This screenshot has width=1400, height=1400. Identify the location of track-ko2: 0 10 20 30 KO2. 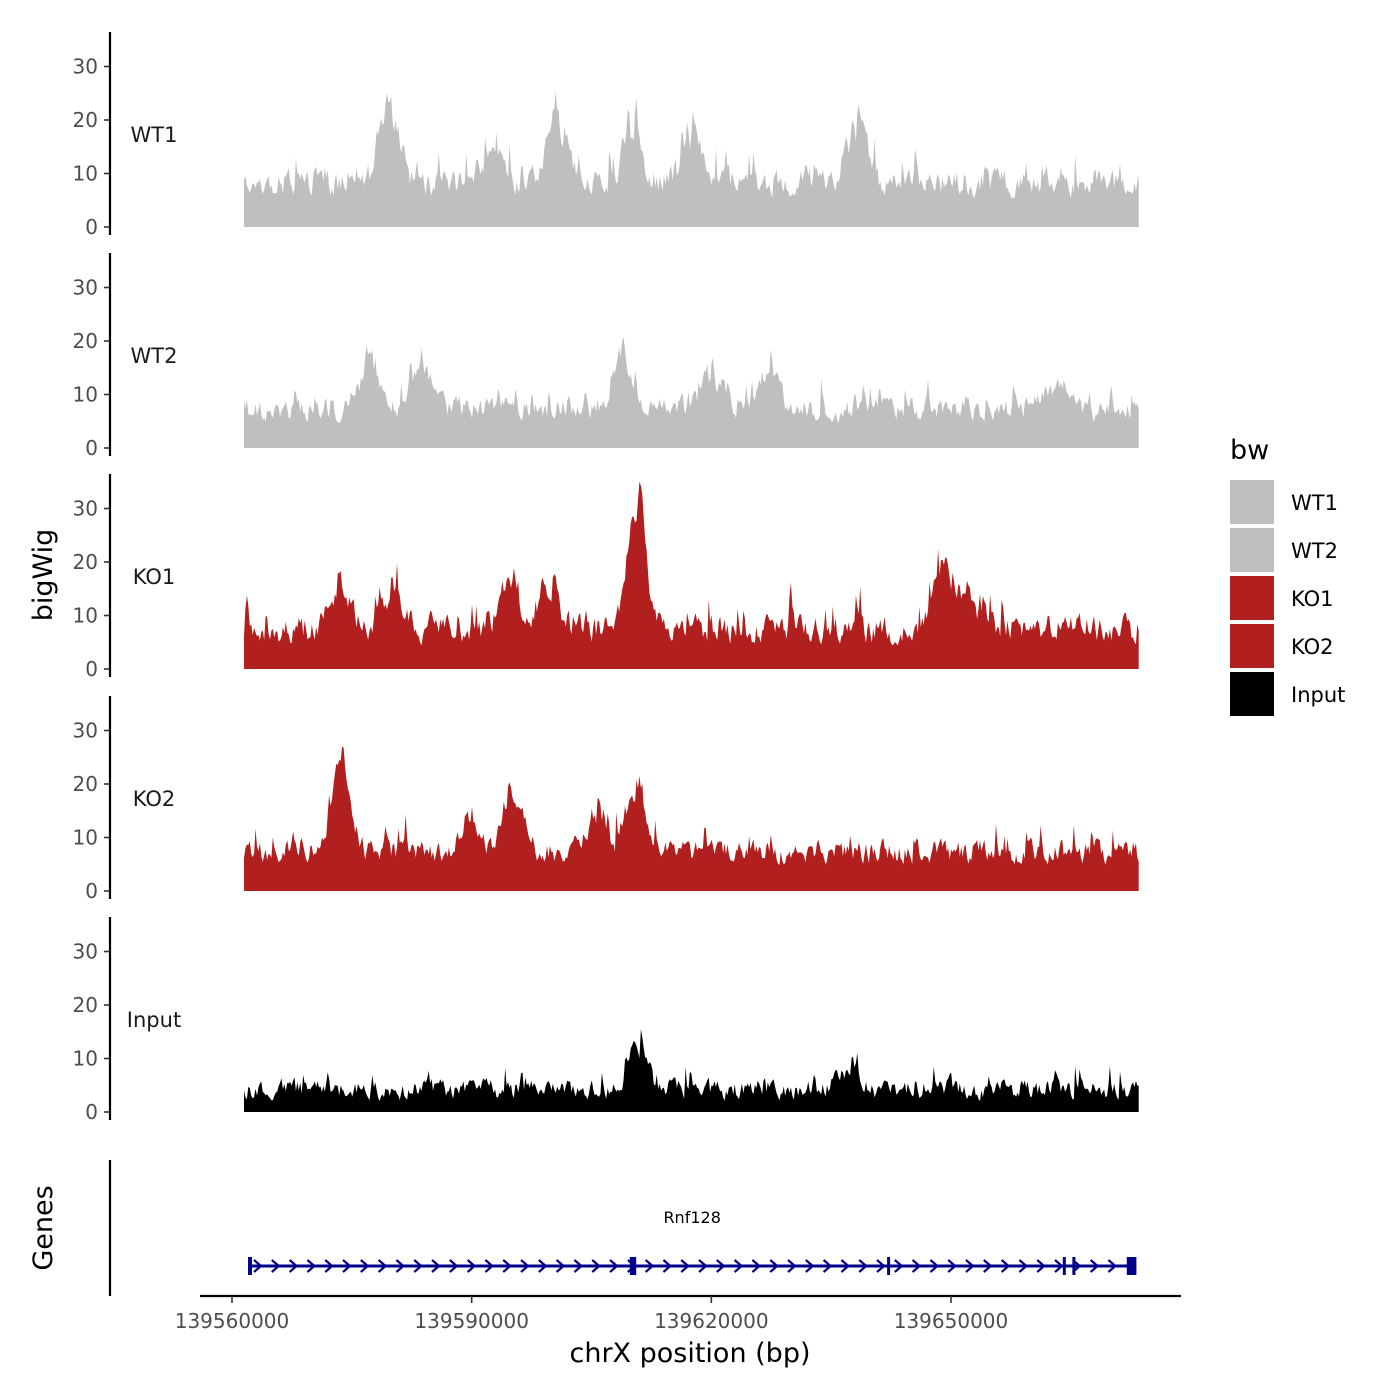
(606, 799).